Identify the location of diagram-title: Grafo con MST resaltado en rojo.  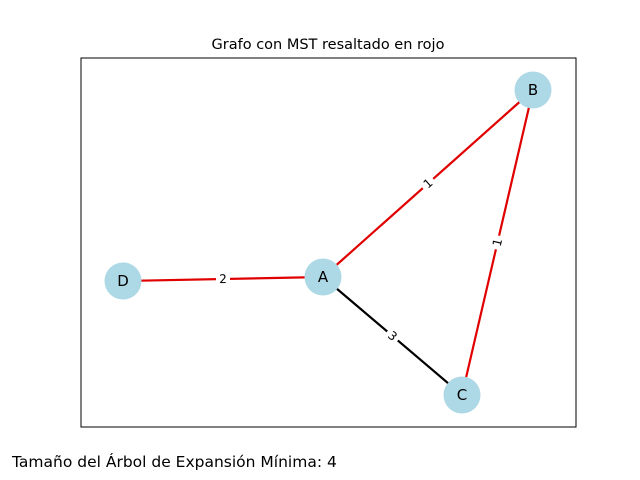
(328, 45).